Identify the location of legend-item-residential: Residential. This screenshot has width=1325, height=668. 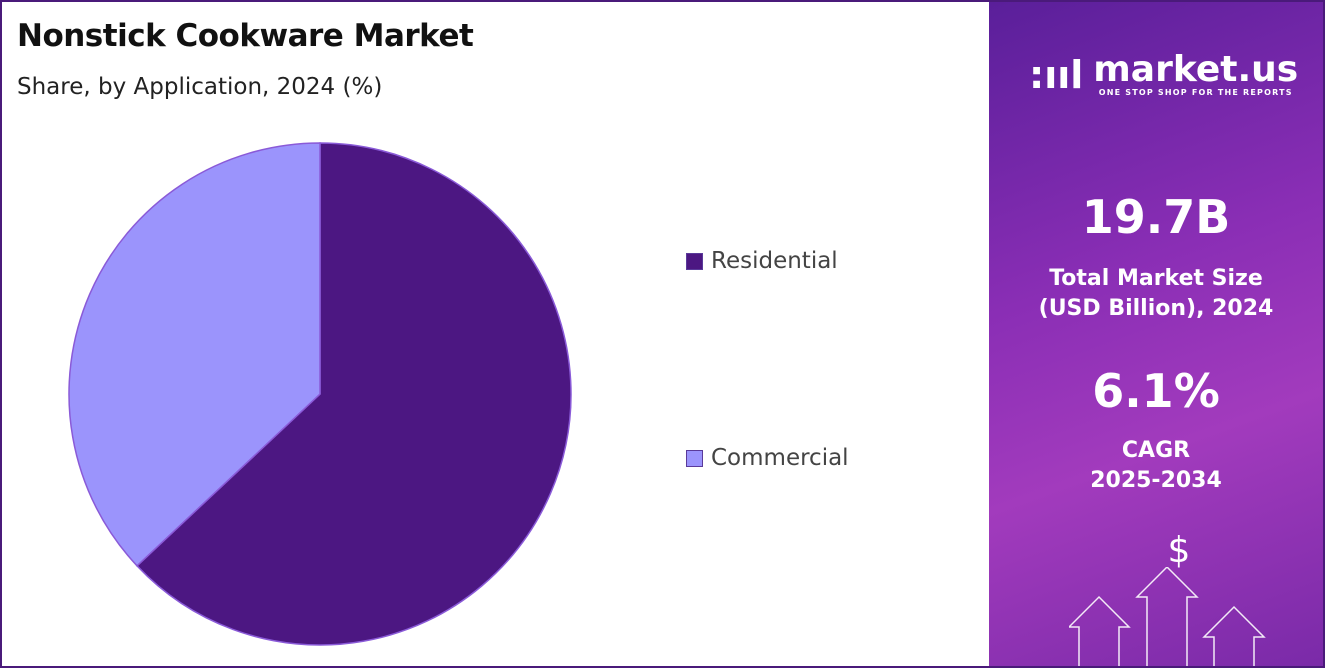
(762, 261).